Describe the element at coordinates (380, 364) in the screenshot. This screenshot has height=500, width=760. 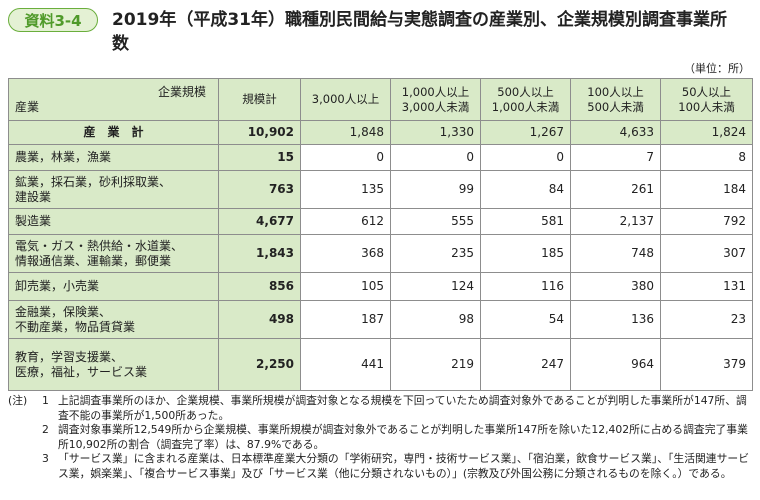
I see `row: 教育，学習支援業、 医療，福祉，サービス業 2,250 441 219 247 964 379` at that location.